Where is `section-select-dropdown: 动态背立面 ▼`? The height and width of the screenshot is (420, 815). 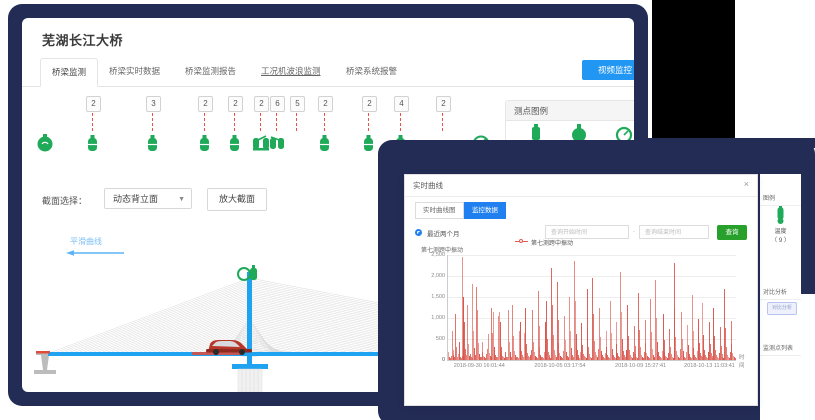 section-select-dropdown: 动态背立面 ▼ is located at coordinates (148, 198).